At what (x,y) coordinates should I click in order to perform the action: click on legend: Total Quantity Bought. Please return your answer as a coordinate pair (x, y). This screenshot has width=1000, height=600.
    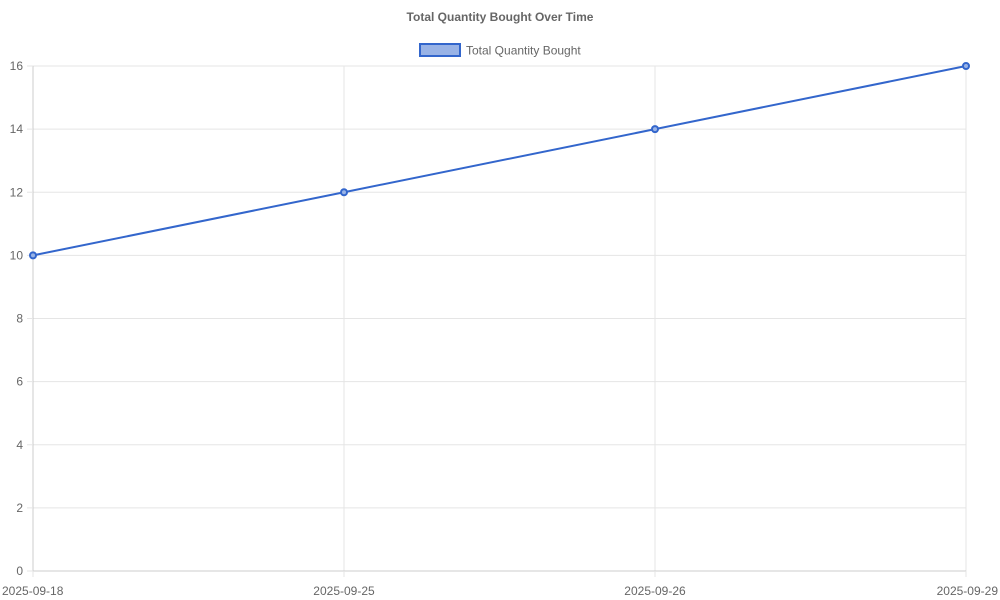
    Looking at the image, I should click on (500, 50).